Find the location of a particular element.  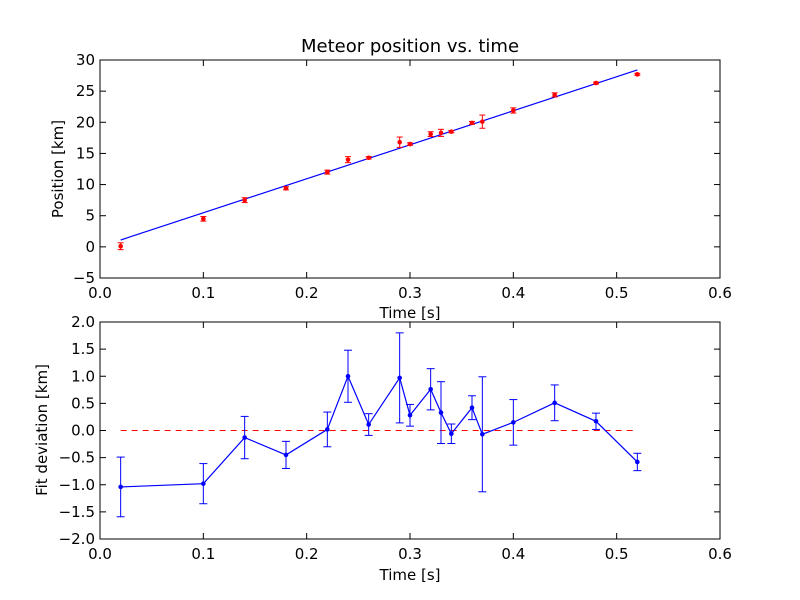

deviation-y-tick-label: −2.0 is located at coordinates (77, 539).